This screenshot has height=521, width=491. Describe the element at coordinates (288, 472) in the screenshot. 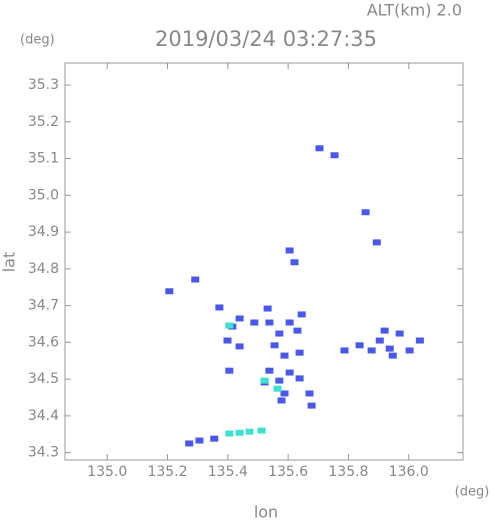

I see `x-tick-label: 135.6` at that location.